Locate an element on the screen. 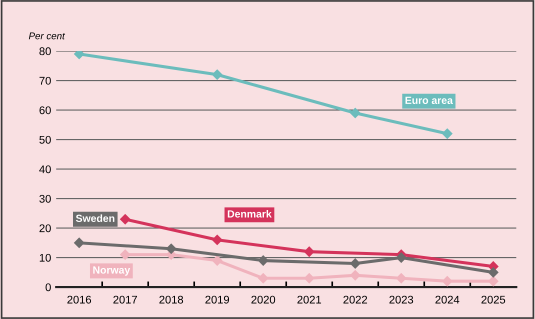 This screenshot has height=319, width=535. x-tick-label: 2020 is located at coordinates (263, 300).